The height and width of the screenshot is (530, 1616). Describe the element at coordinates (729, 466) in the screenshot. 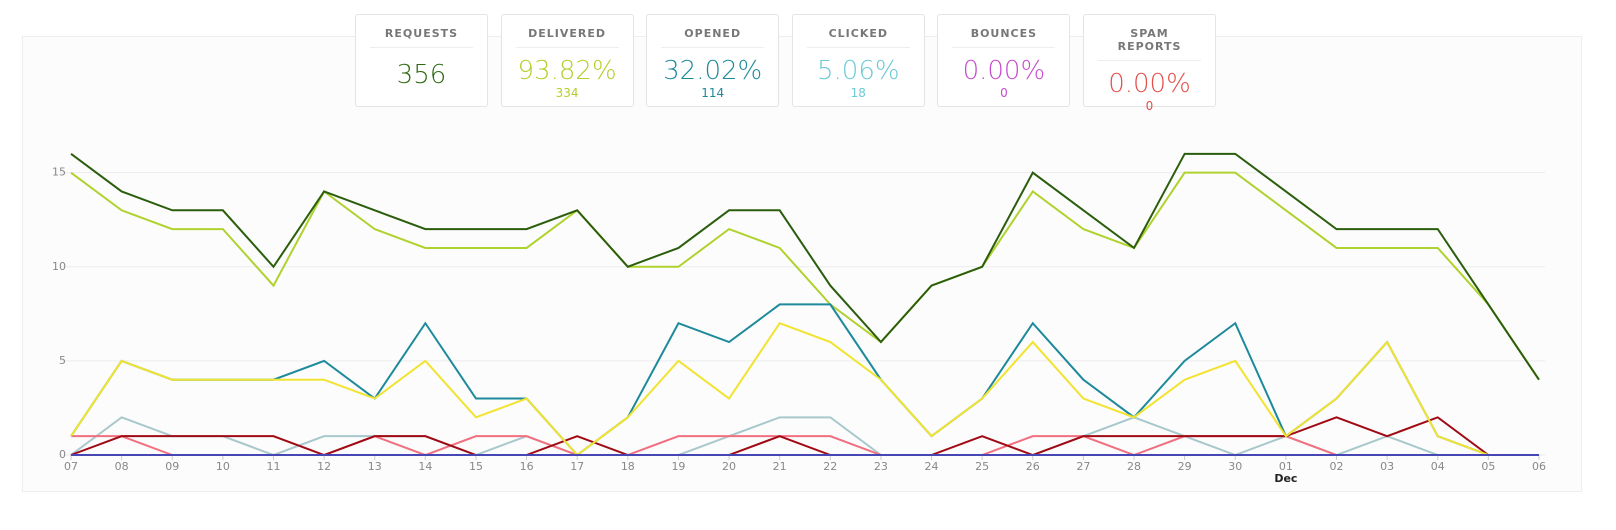

I see `x-tick-label: 20` at that location.